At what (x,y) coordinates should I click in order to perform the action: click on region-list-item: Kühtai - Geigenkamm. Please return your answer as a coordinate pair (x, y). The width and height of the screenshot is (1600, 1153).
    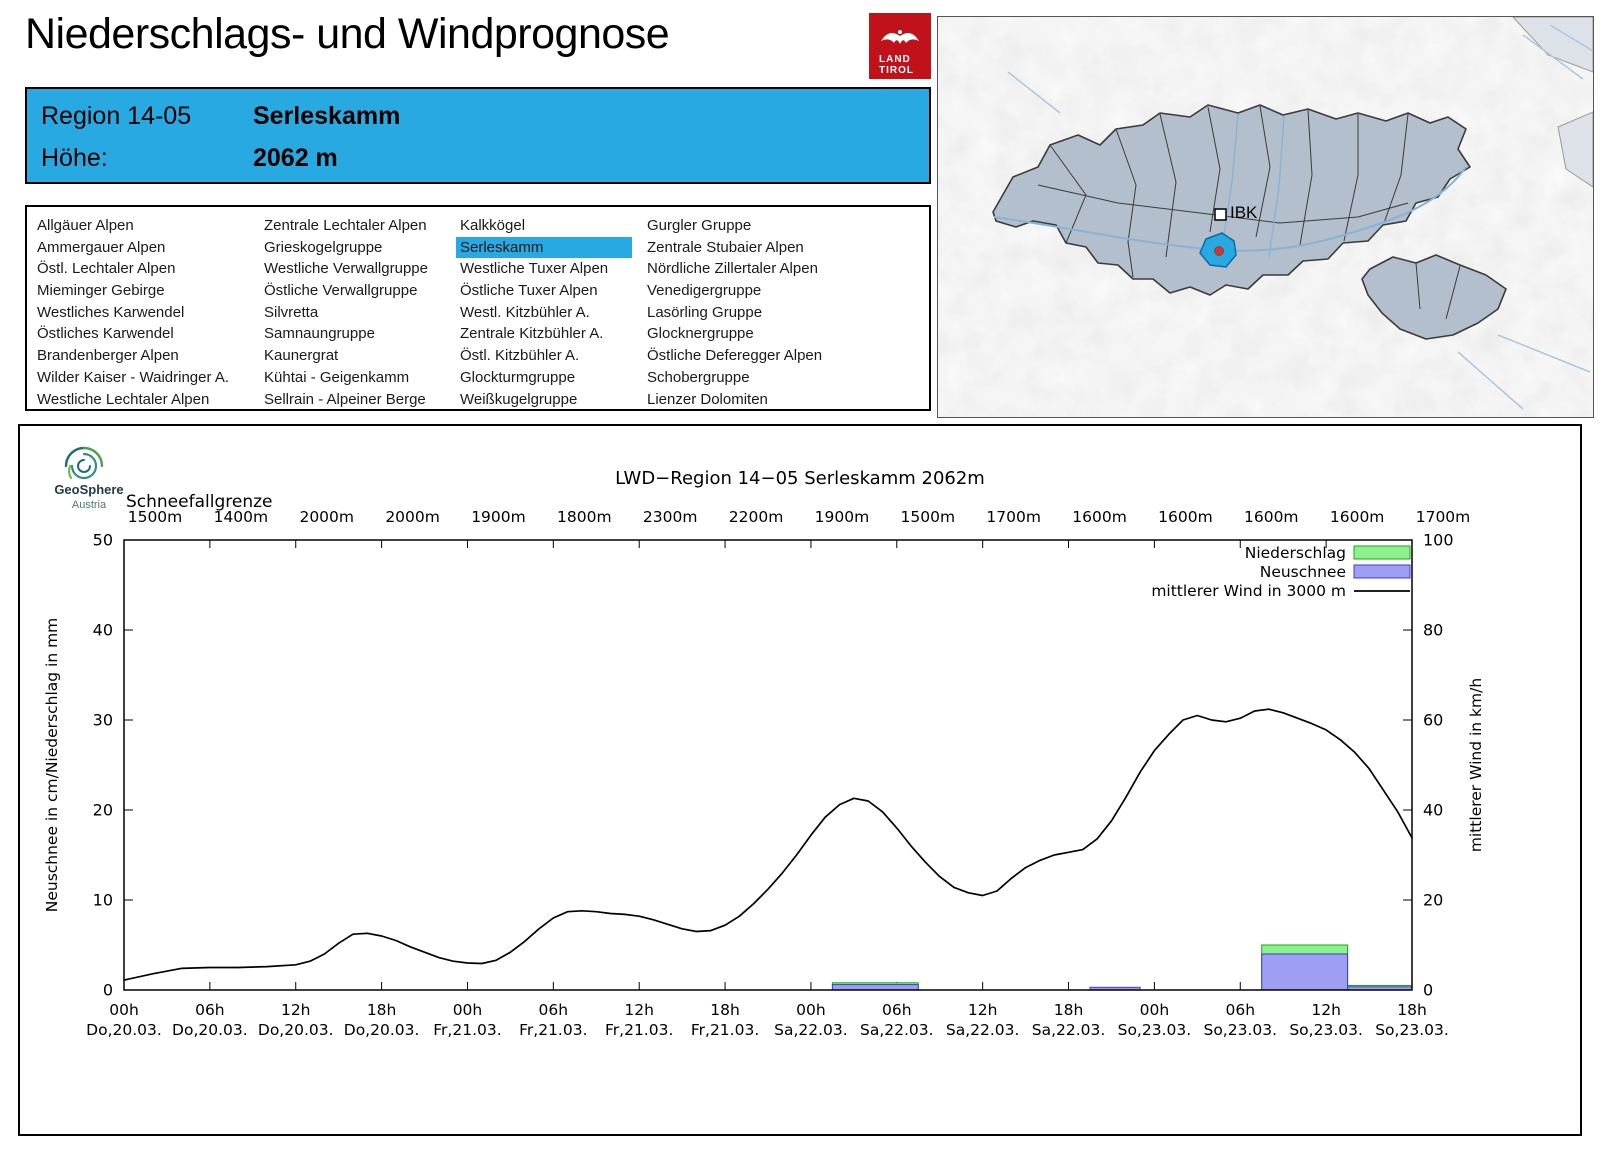
    Looking at the image, I should click on (337, 377).